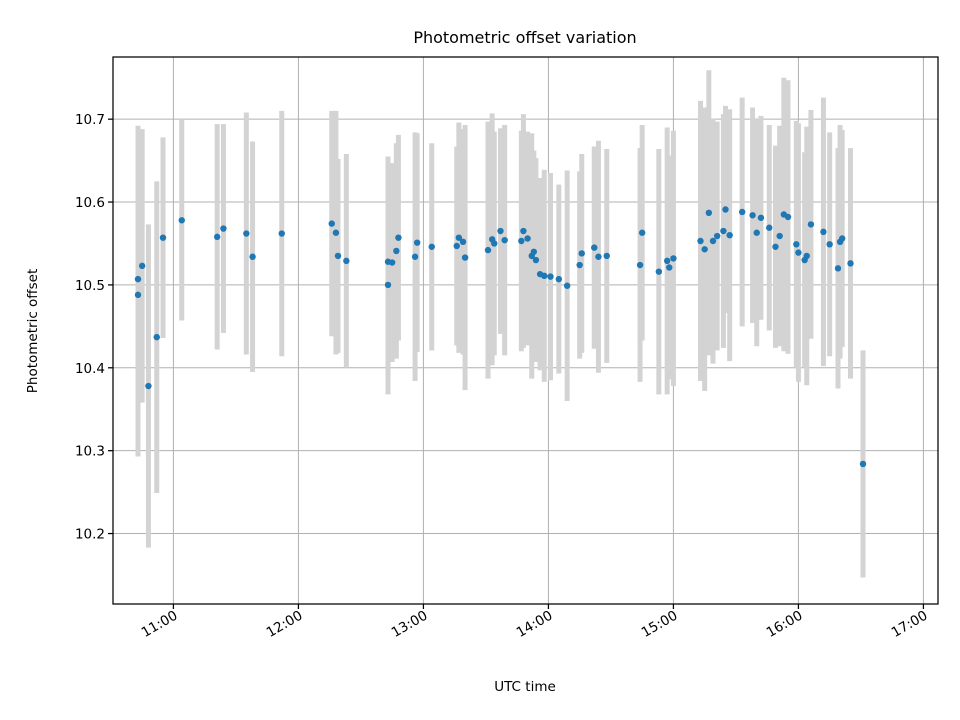 This screenshot has width=960, height=720. Describe the element at coordinates (33, 331) in the screenshot. I see `y-axis-label: Photometric offset` at that location.